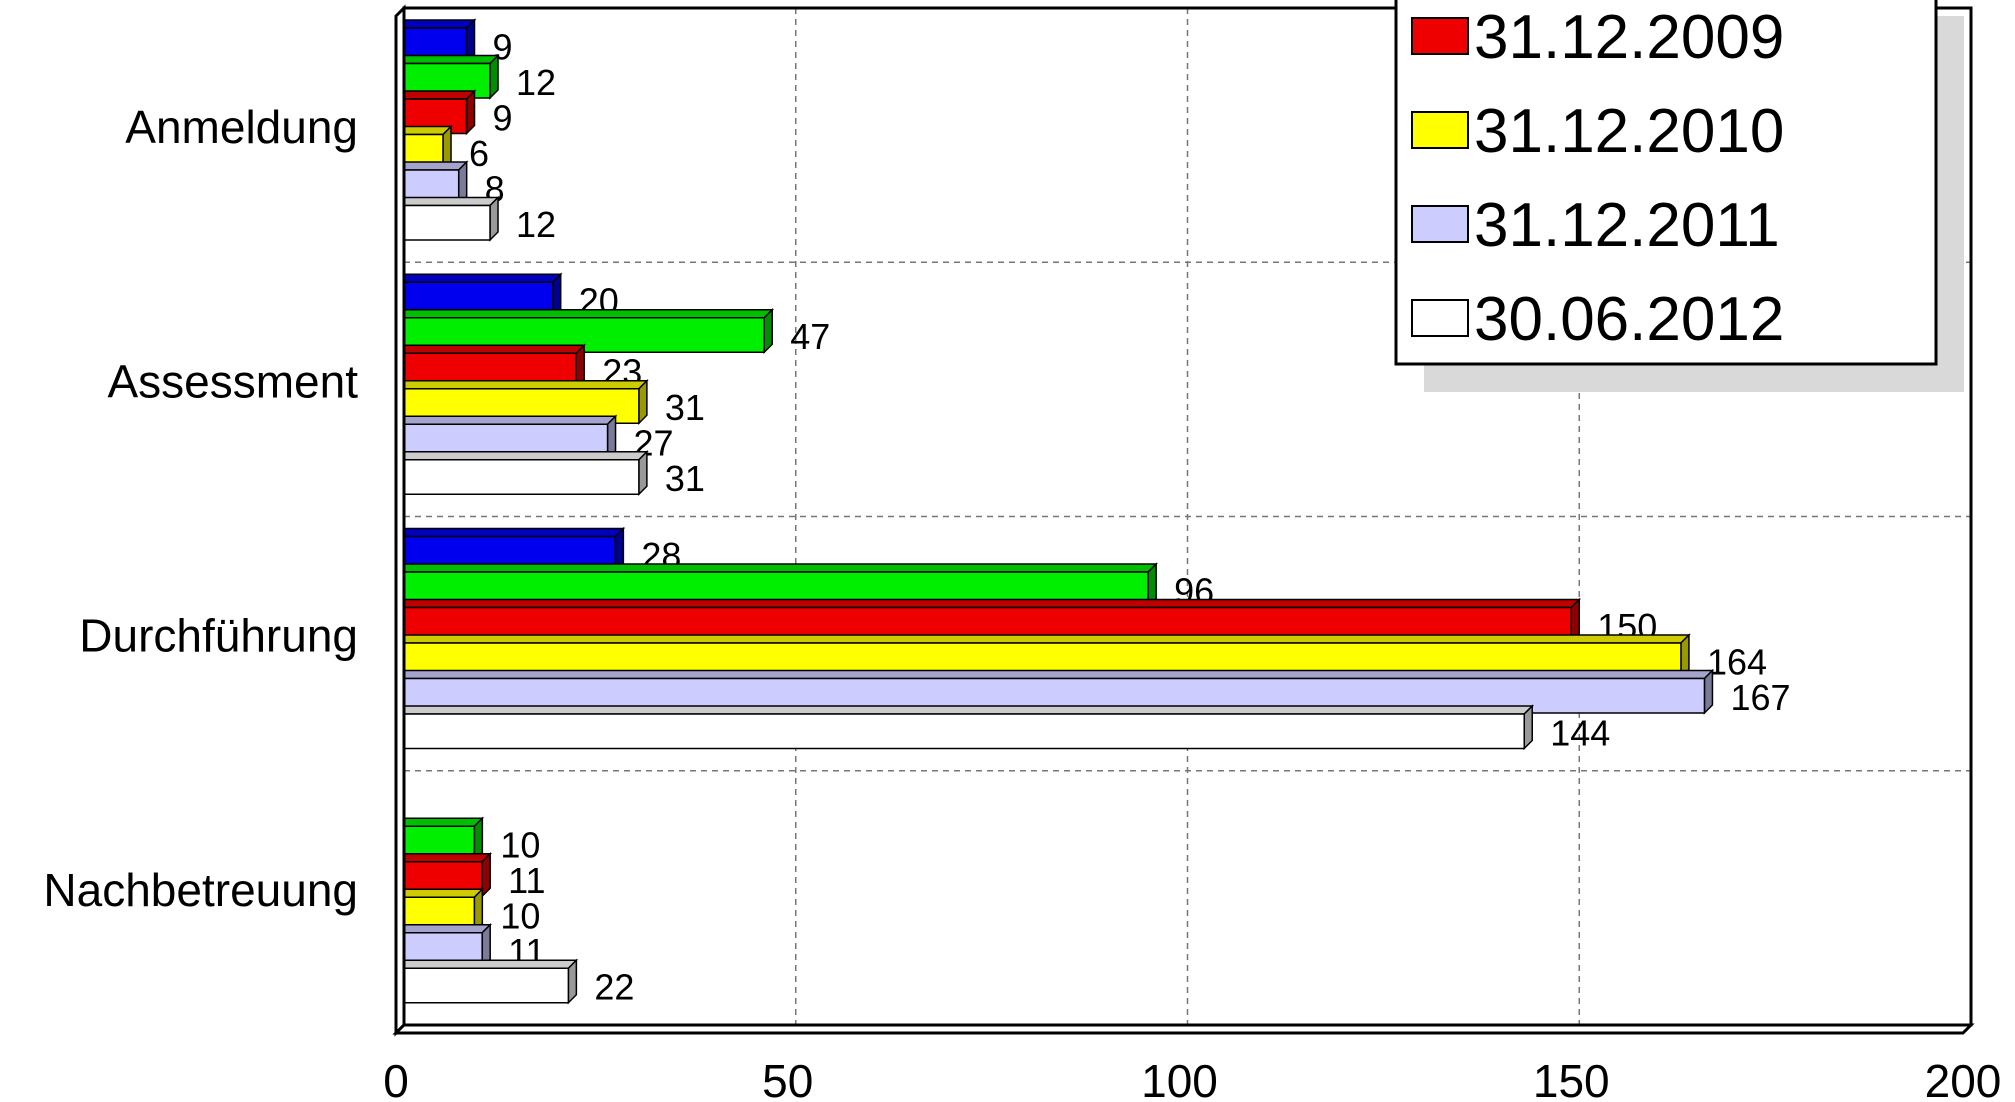  I want to click on data-label: 47, so click(810, 336).